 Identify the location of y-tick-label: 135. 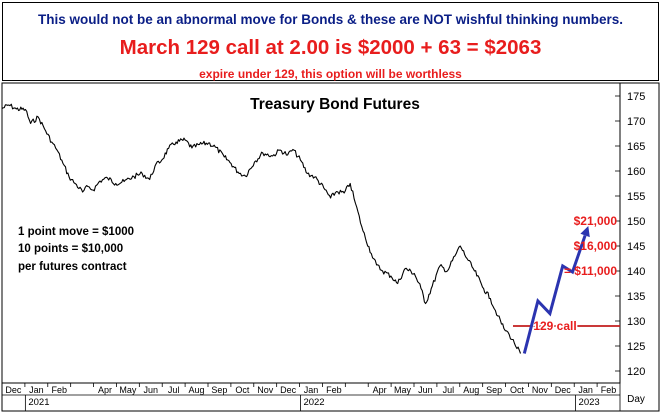
(636, 297).